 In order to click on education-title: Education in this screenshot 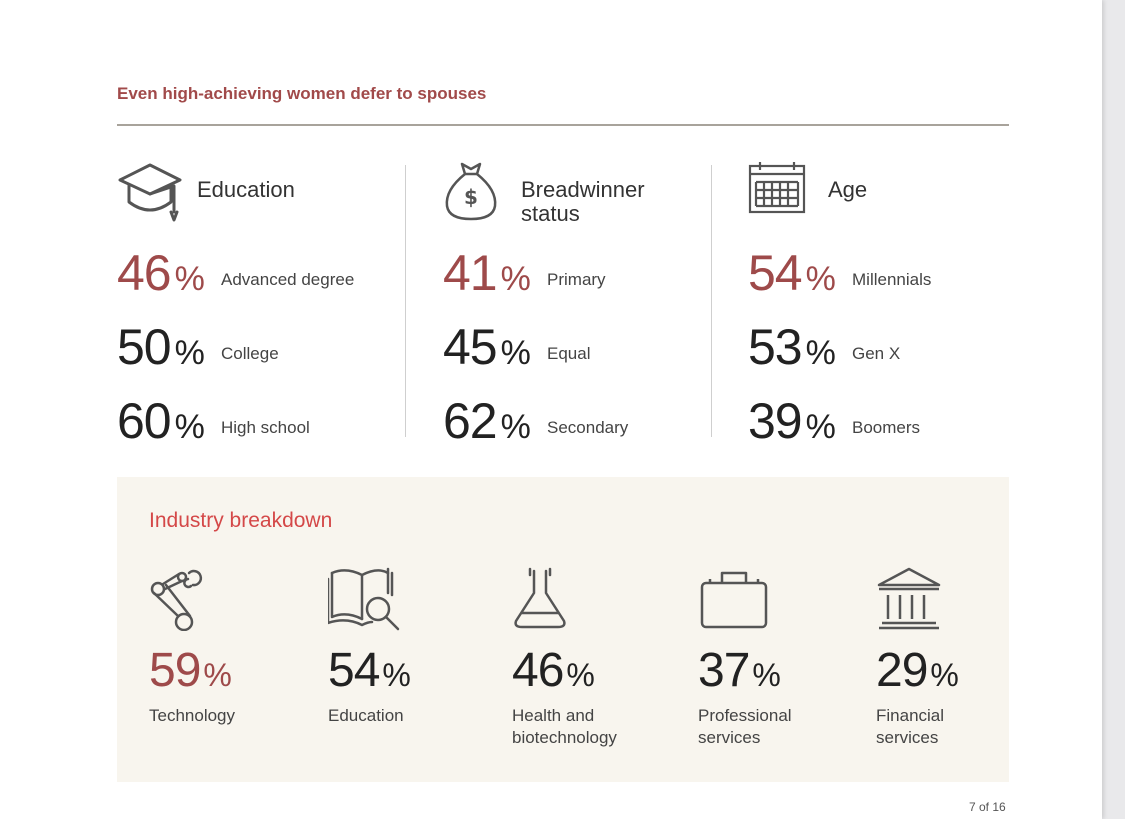, I will do `click(246, 189)`.